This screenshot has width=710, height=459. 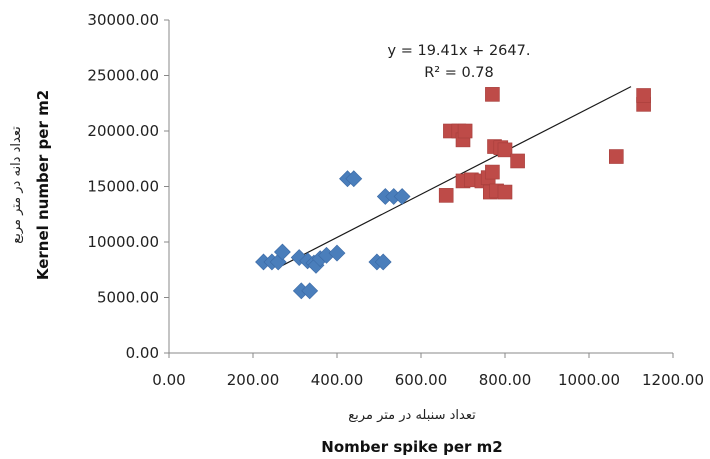 What do you see at coordinates (142, 353) in the screenshot?
I see `y-tick-label: 0.00` at bounding box center [142, 353].